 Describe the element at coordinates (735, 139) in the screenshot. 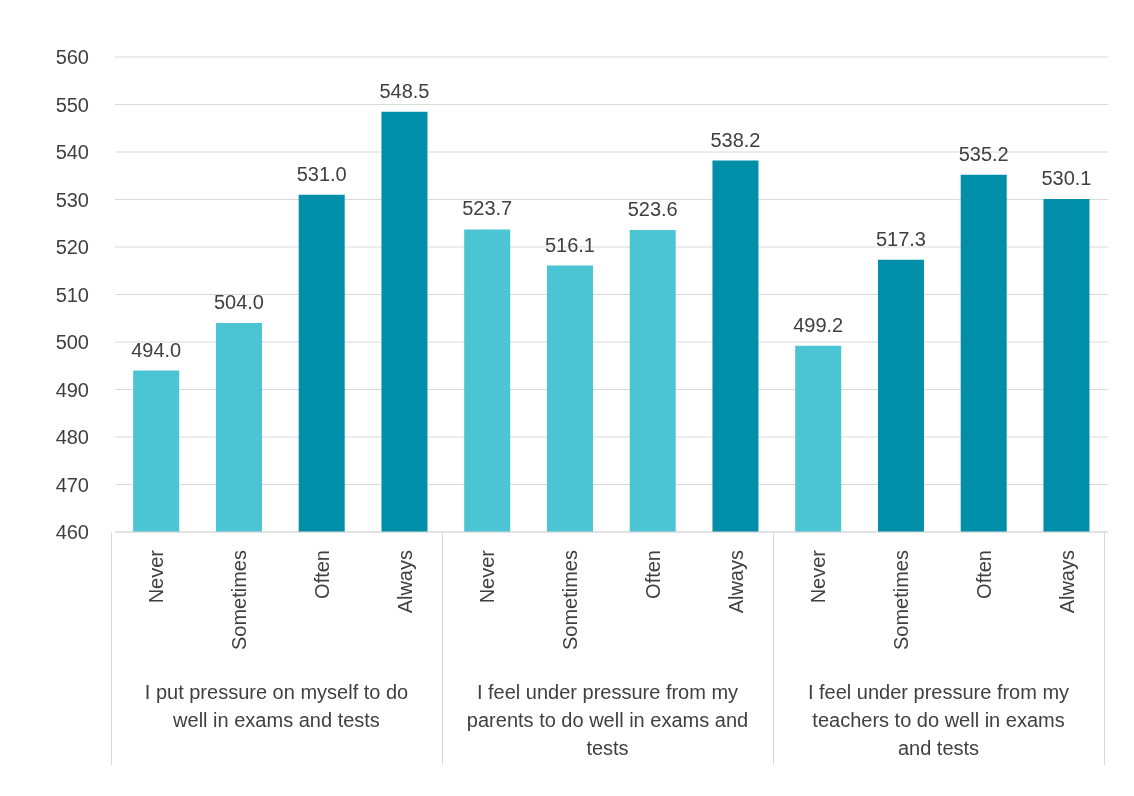

I see `data-label: 538.2` at that location.